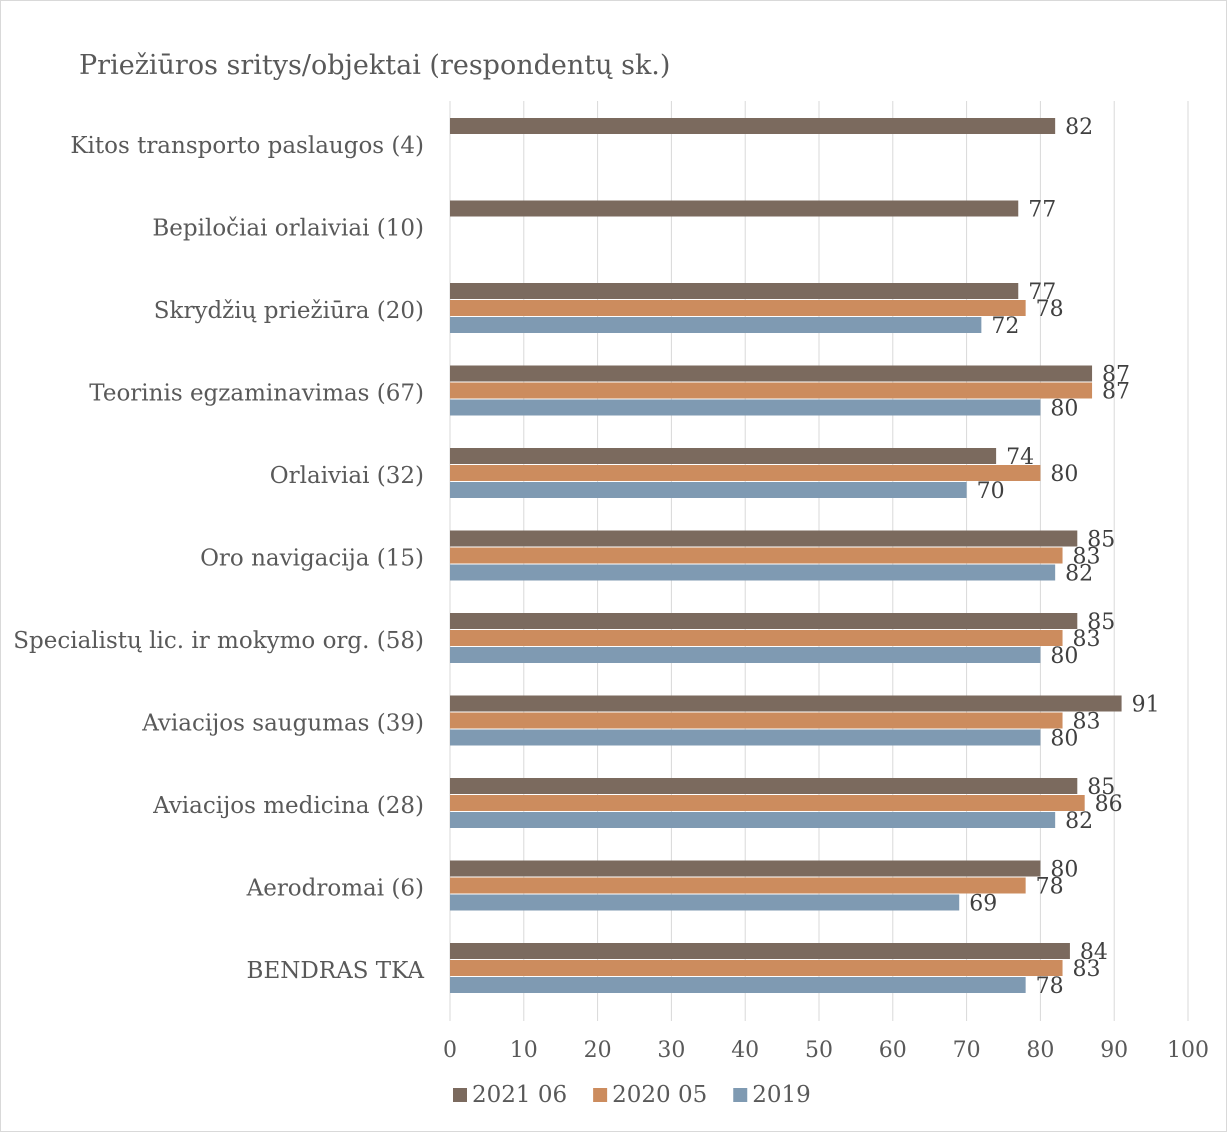 The height and width of the screenshot is (1132, 1227). I want to click on data-label: 91, so click(1146, 705).